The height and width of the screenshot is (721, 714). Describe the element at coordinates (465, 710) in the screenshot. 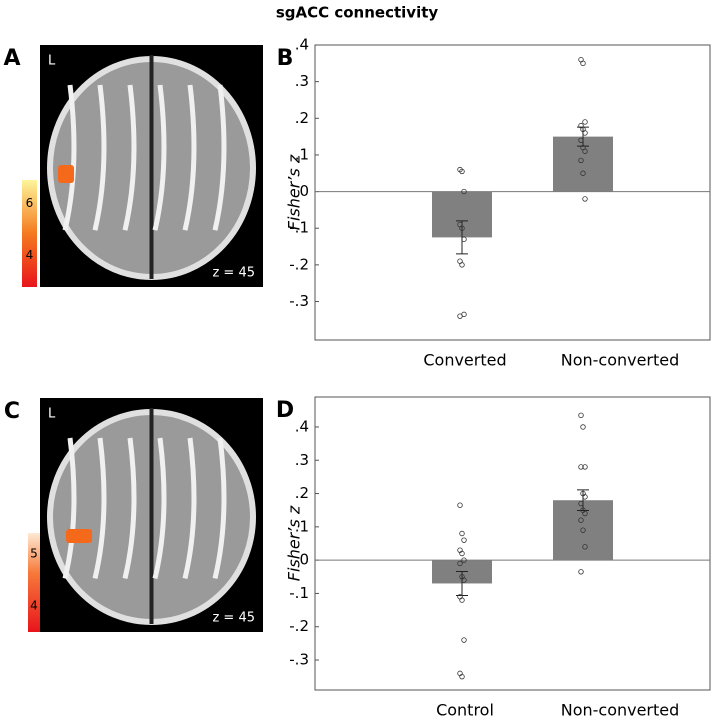

I see `x-tick-label: Control` at that location.